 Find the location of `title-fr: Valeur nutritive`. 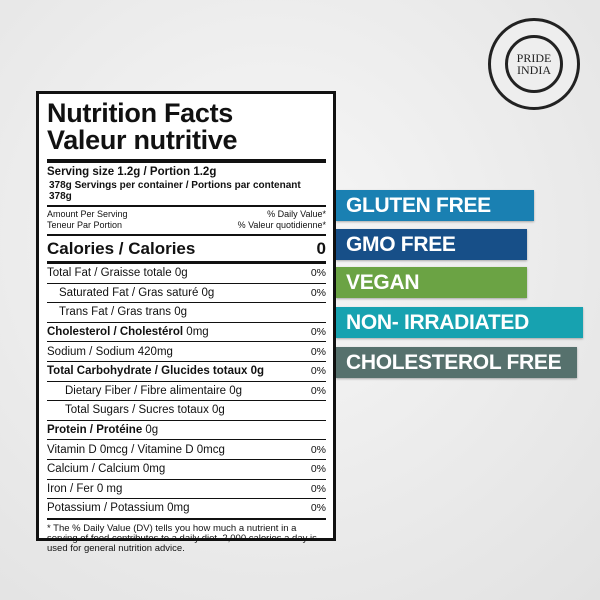

title-fr: Valeur nutritive is located at coordinates (142, 140).